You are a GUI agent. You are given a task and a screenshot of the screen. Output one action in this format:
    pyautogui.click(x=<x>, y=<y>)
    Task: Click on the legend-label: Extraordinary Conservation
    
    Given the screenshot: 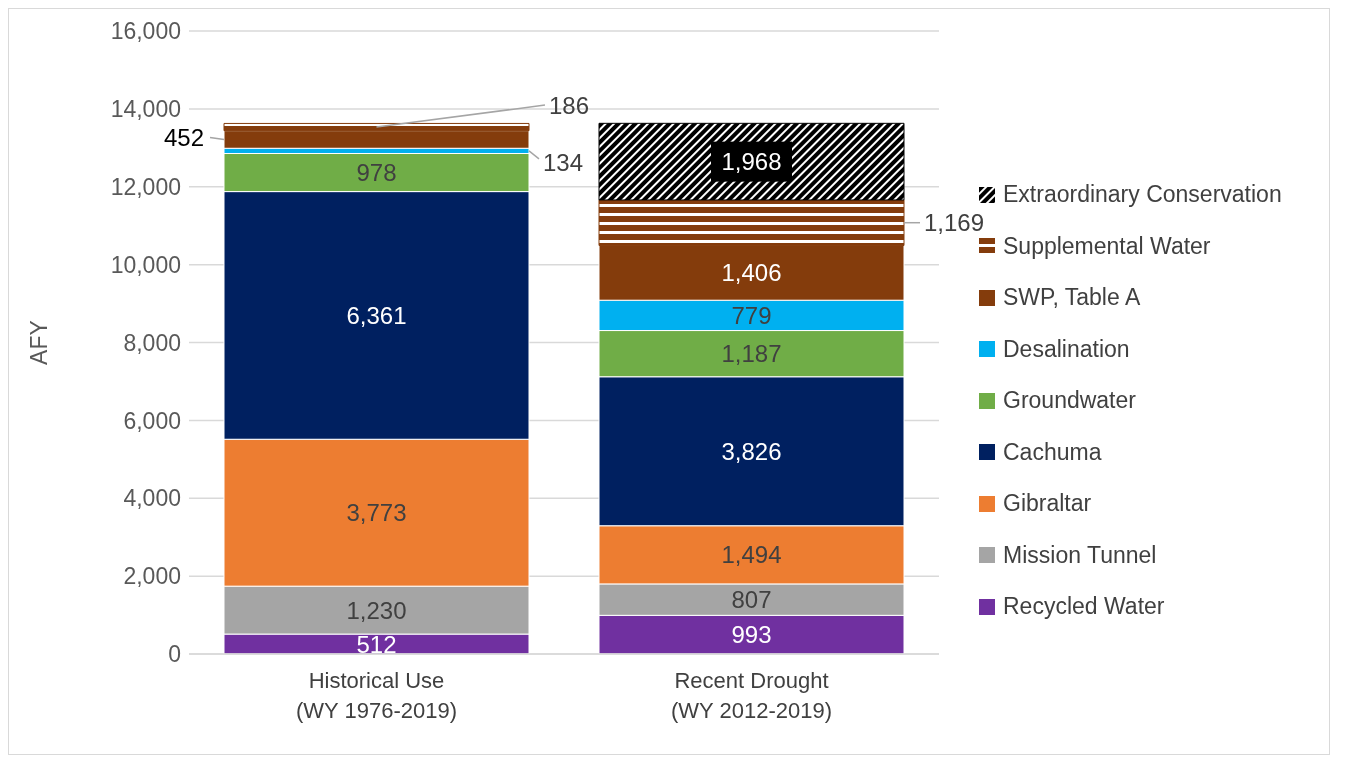 What is the action you would take?
    pyautogui.click(x=1142, y=194)
    